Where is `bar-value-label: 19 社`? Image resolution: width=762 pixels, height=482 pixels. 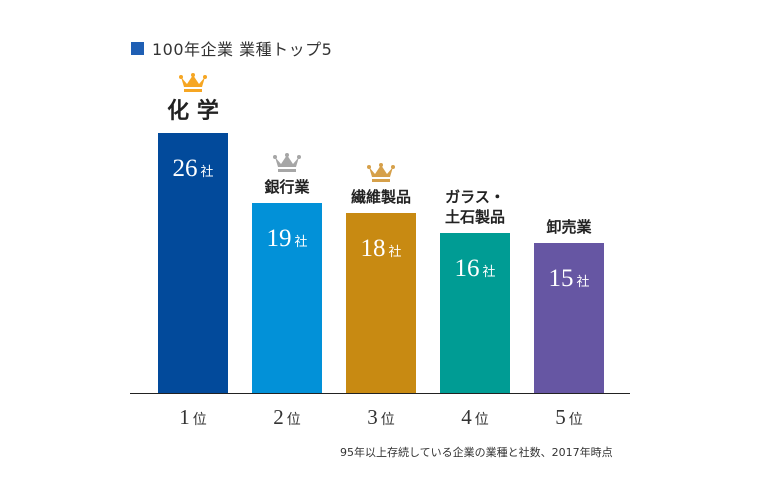 bar-value-label: 19 社 is located at coordinates (287, 239).